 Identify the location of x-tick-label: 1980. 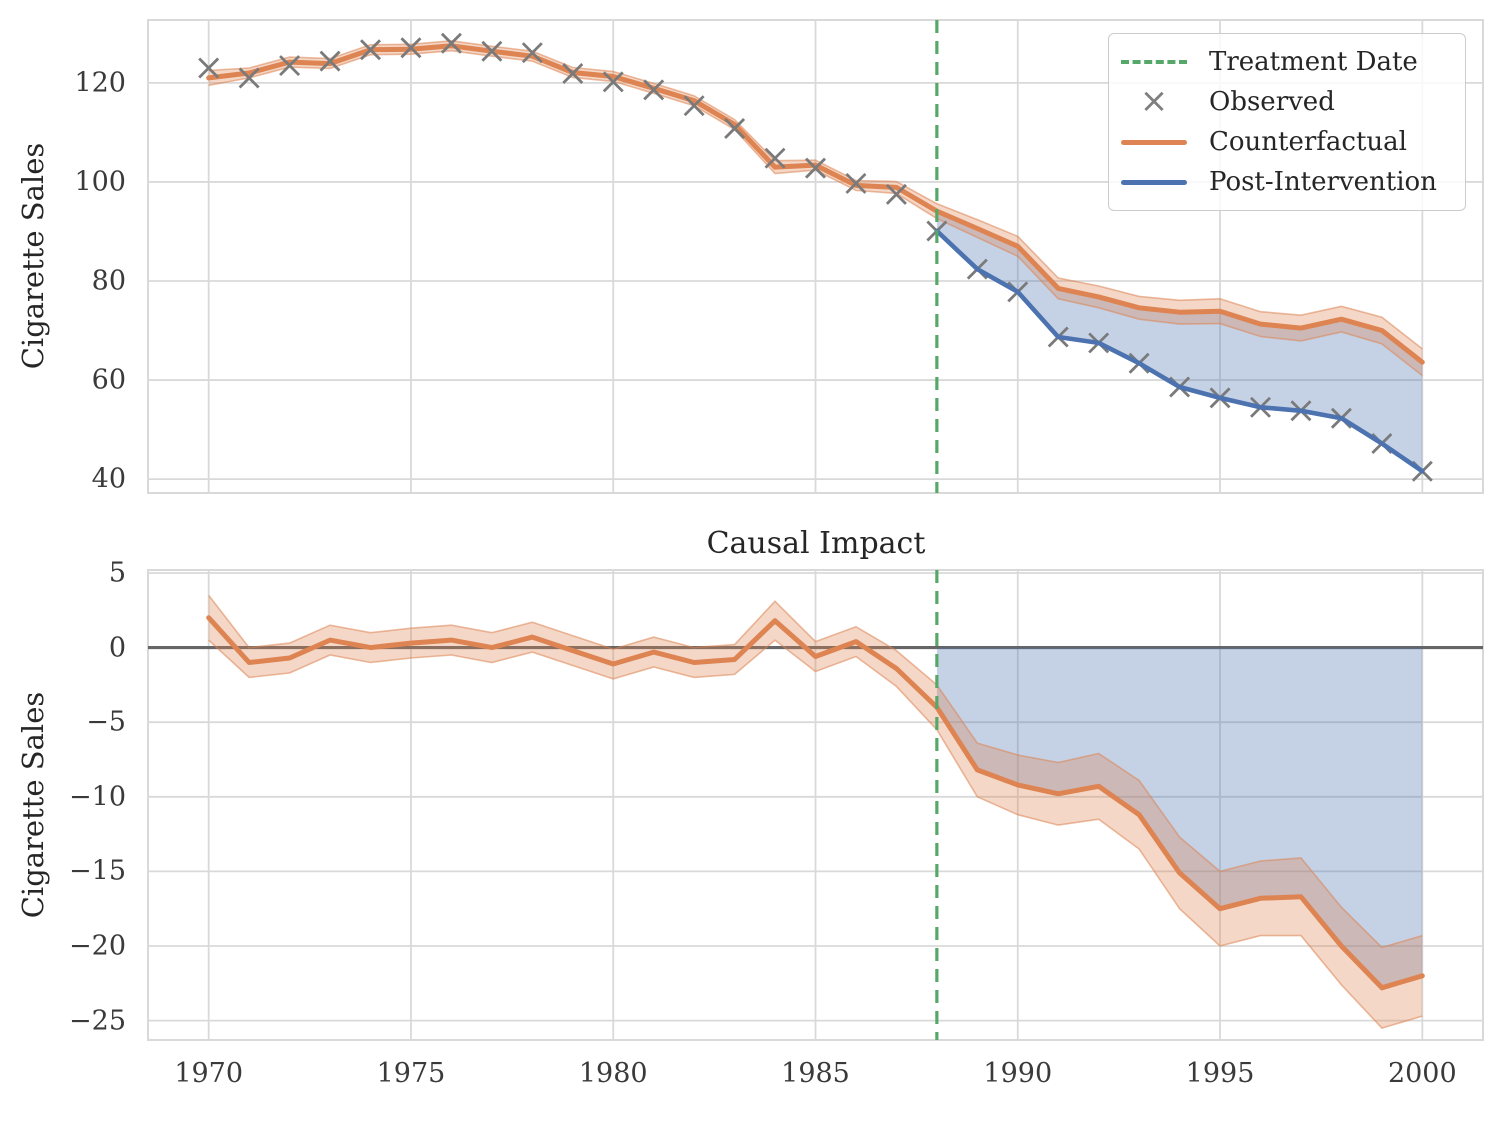
(613, 1073).